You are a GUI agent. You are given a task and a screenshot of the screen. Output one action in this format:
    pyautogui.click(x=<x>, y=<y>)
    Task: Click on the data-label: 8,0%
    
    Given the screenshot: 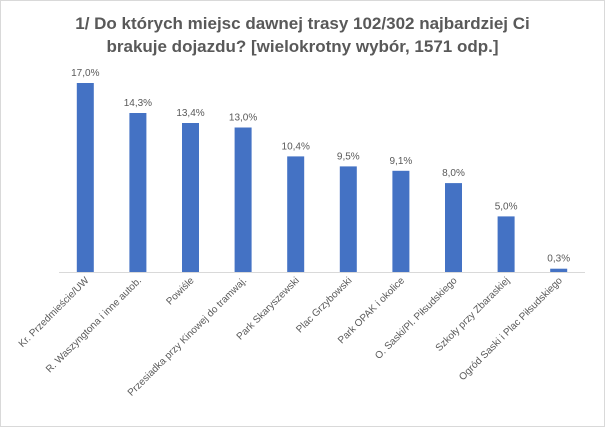 What is the action you would take?
    pyautogui.click(x=453, y=173)
    